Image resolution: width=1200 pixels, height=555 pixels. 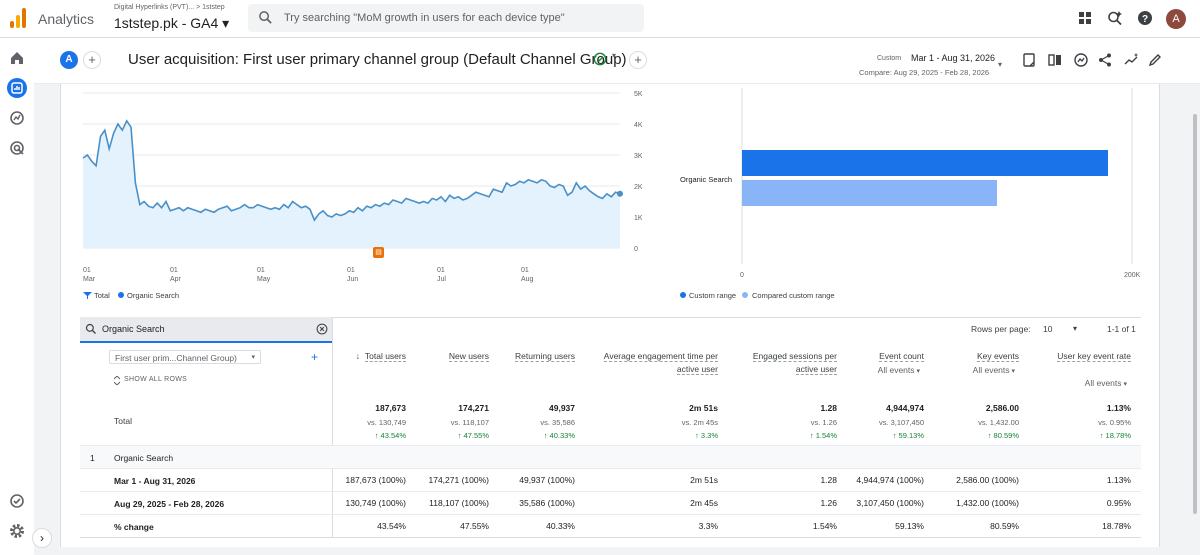 What do you see at coordinates (620, 193) in the screenshot?
I see `last-point-marker` at bounding box center [620, 193].